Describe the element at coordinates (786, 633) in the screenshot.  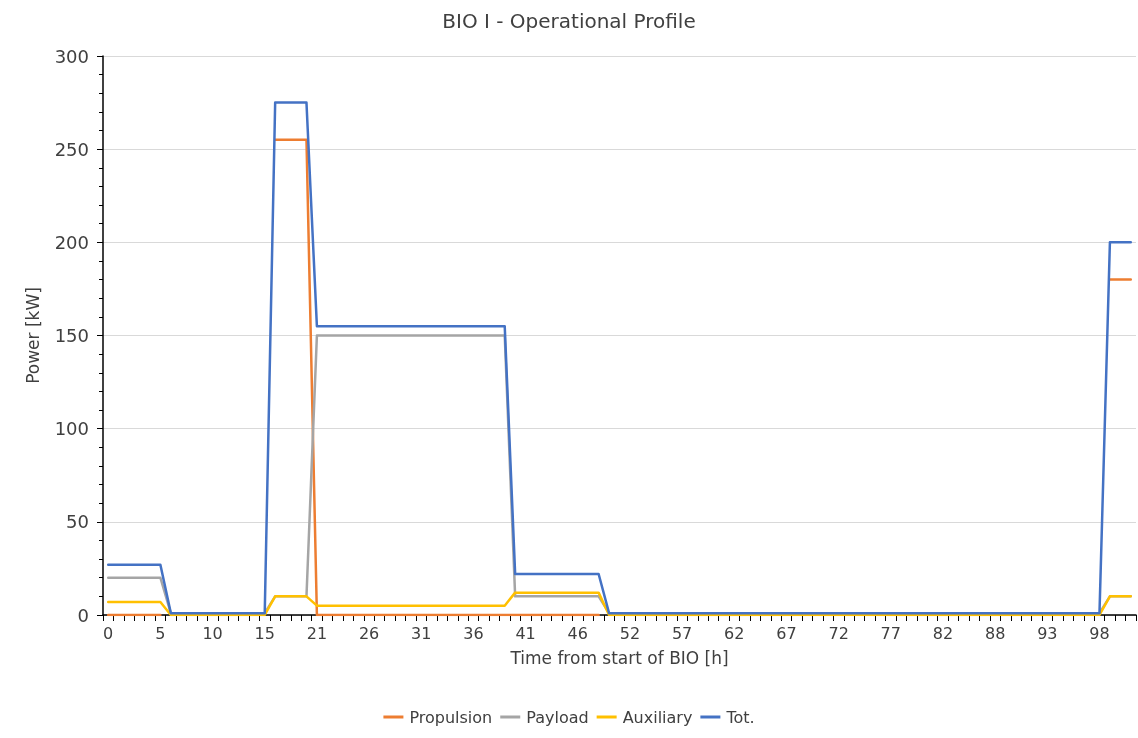
I see `x-tick-label: 67` at that location.